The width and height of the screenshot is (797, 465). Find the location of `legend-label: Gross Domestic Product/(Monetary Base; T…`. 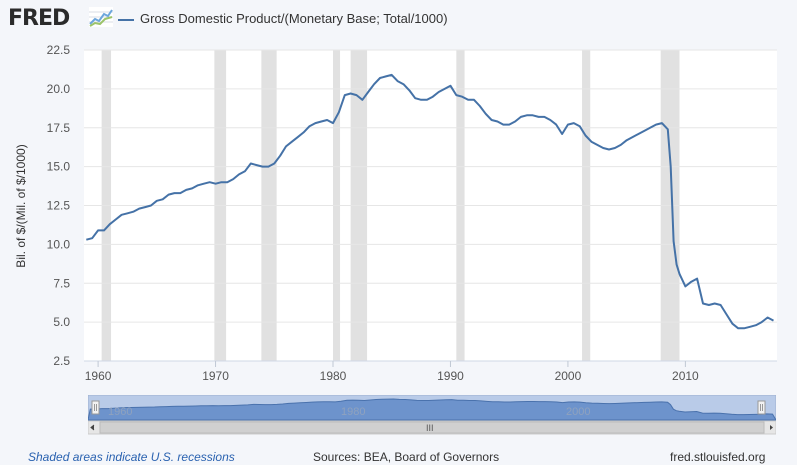

legend-label: Gross Domestic Product/(Monetary Base; T… is located at coordinates (294, 18).